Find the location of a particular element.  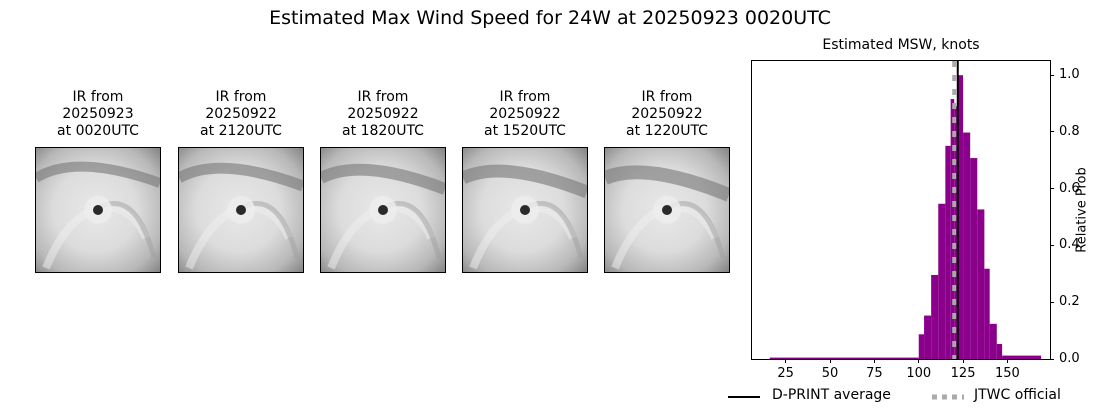

ir-panel-3: IR from 20250922 at 1820UTC is located at coordinates (383, 181).